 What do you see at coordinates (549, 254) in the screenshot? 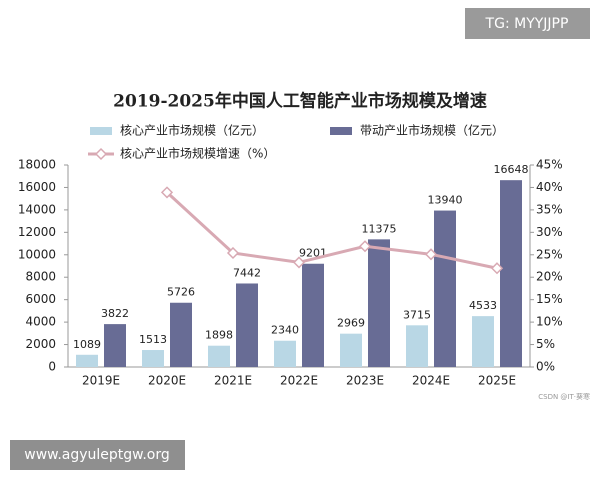
I see `y2-tick-label: 25%` at bounding box center [549, 254].